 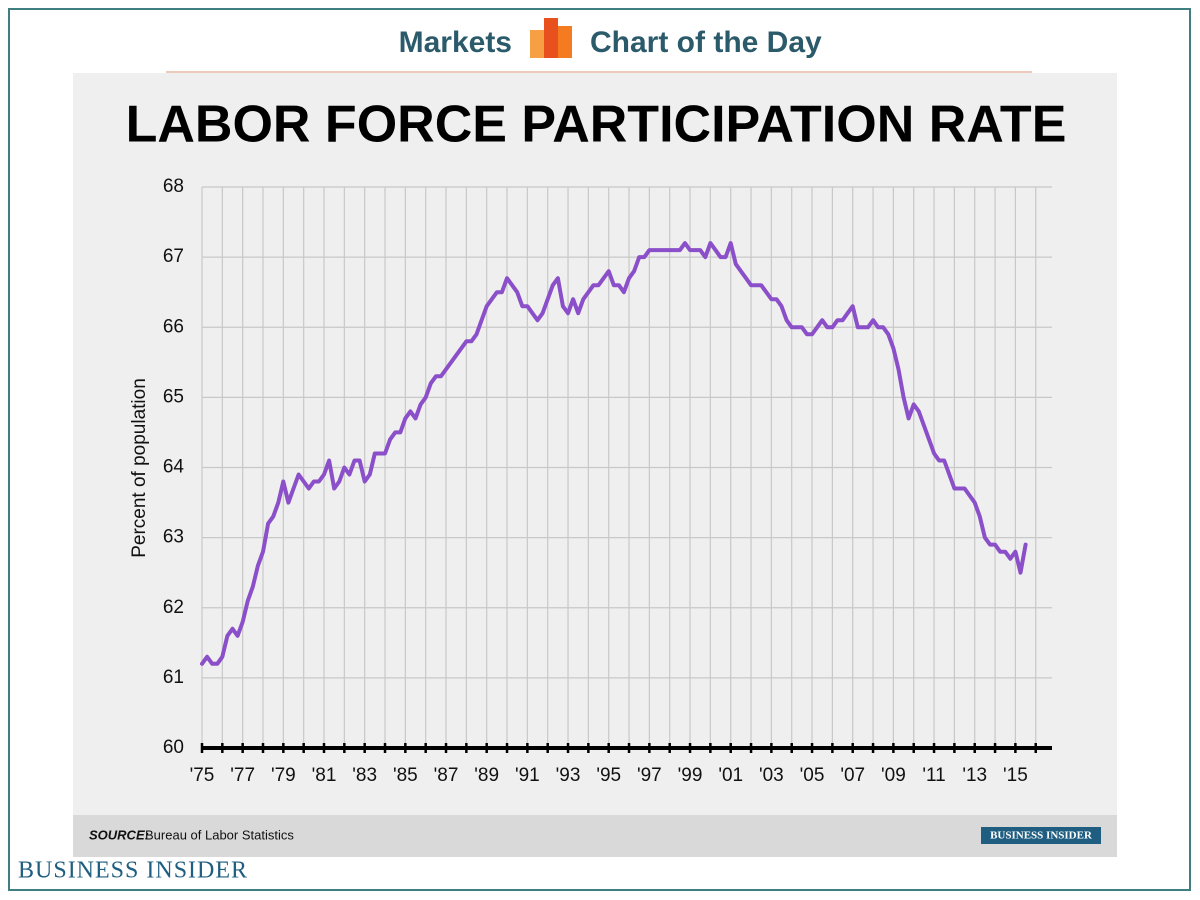 What do you see at coordinates (405, 775) in the screenshot?
I see `x-tick-label: '85` at bounding box center [405, 775].